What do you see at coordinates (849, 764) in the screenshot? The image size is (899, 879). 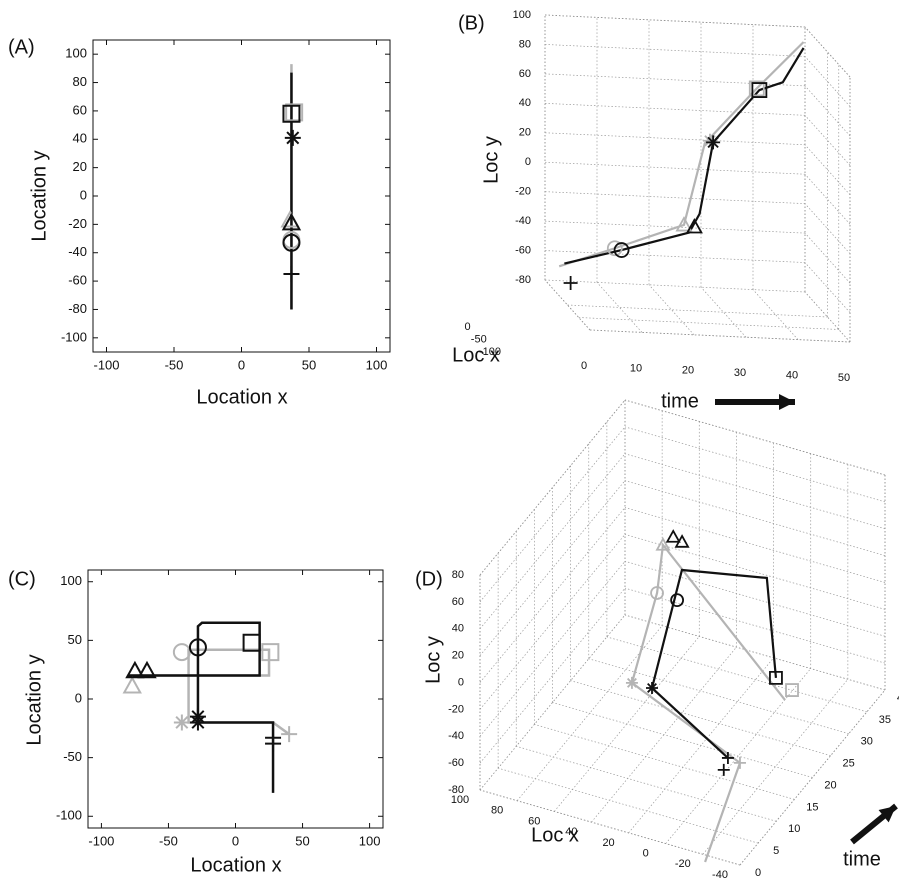 I see `z-tick-label: 25` at bounding box center [849, 764].